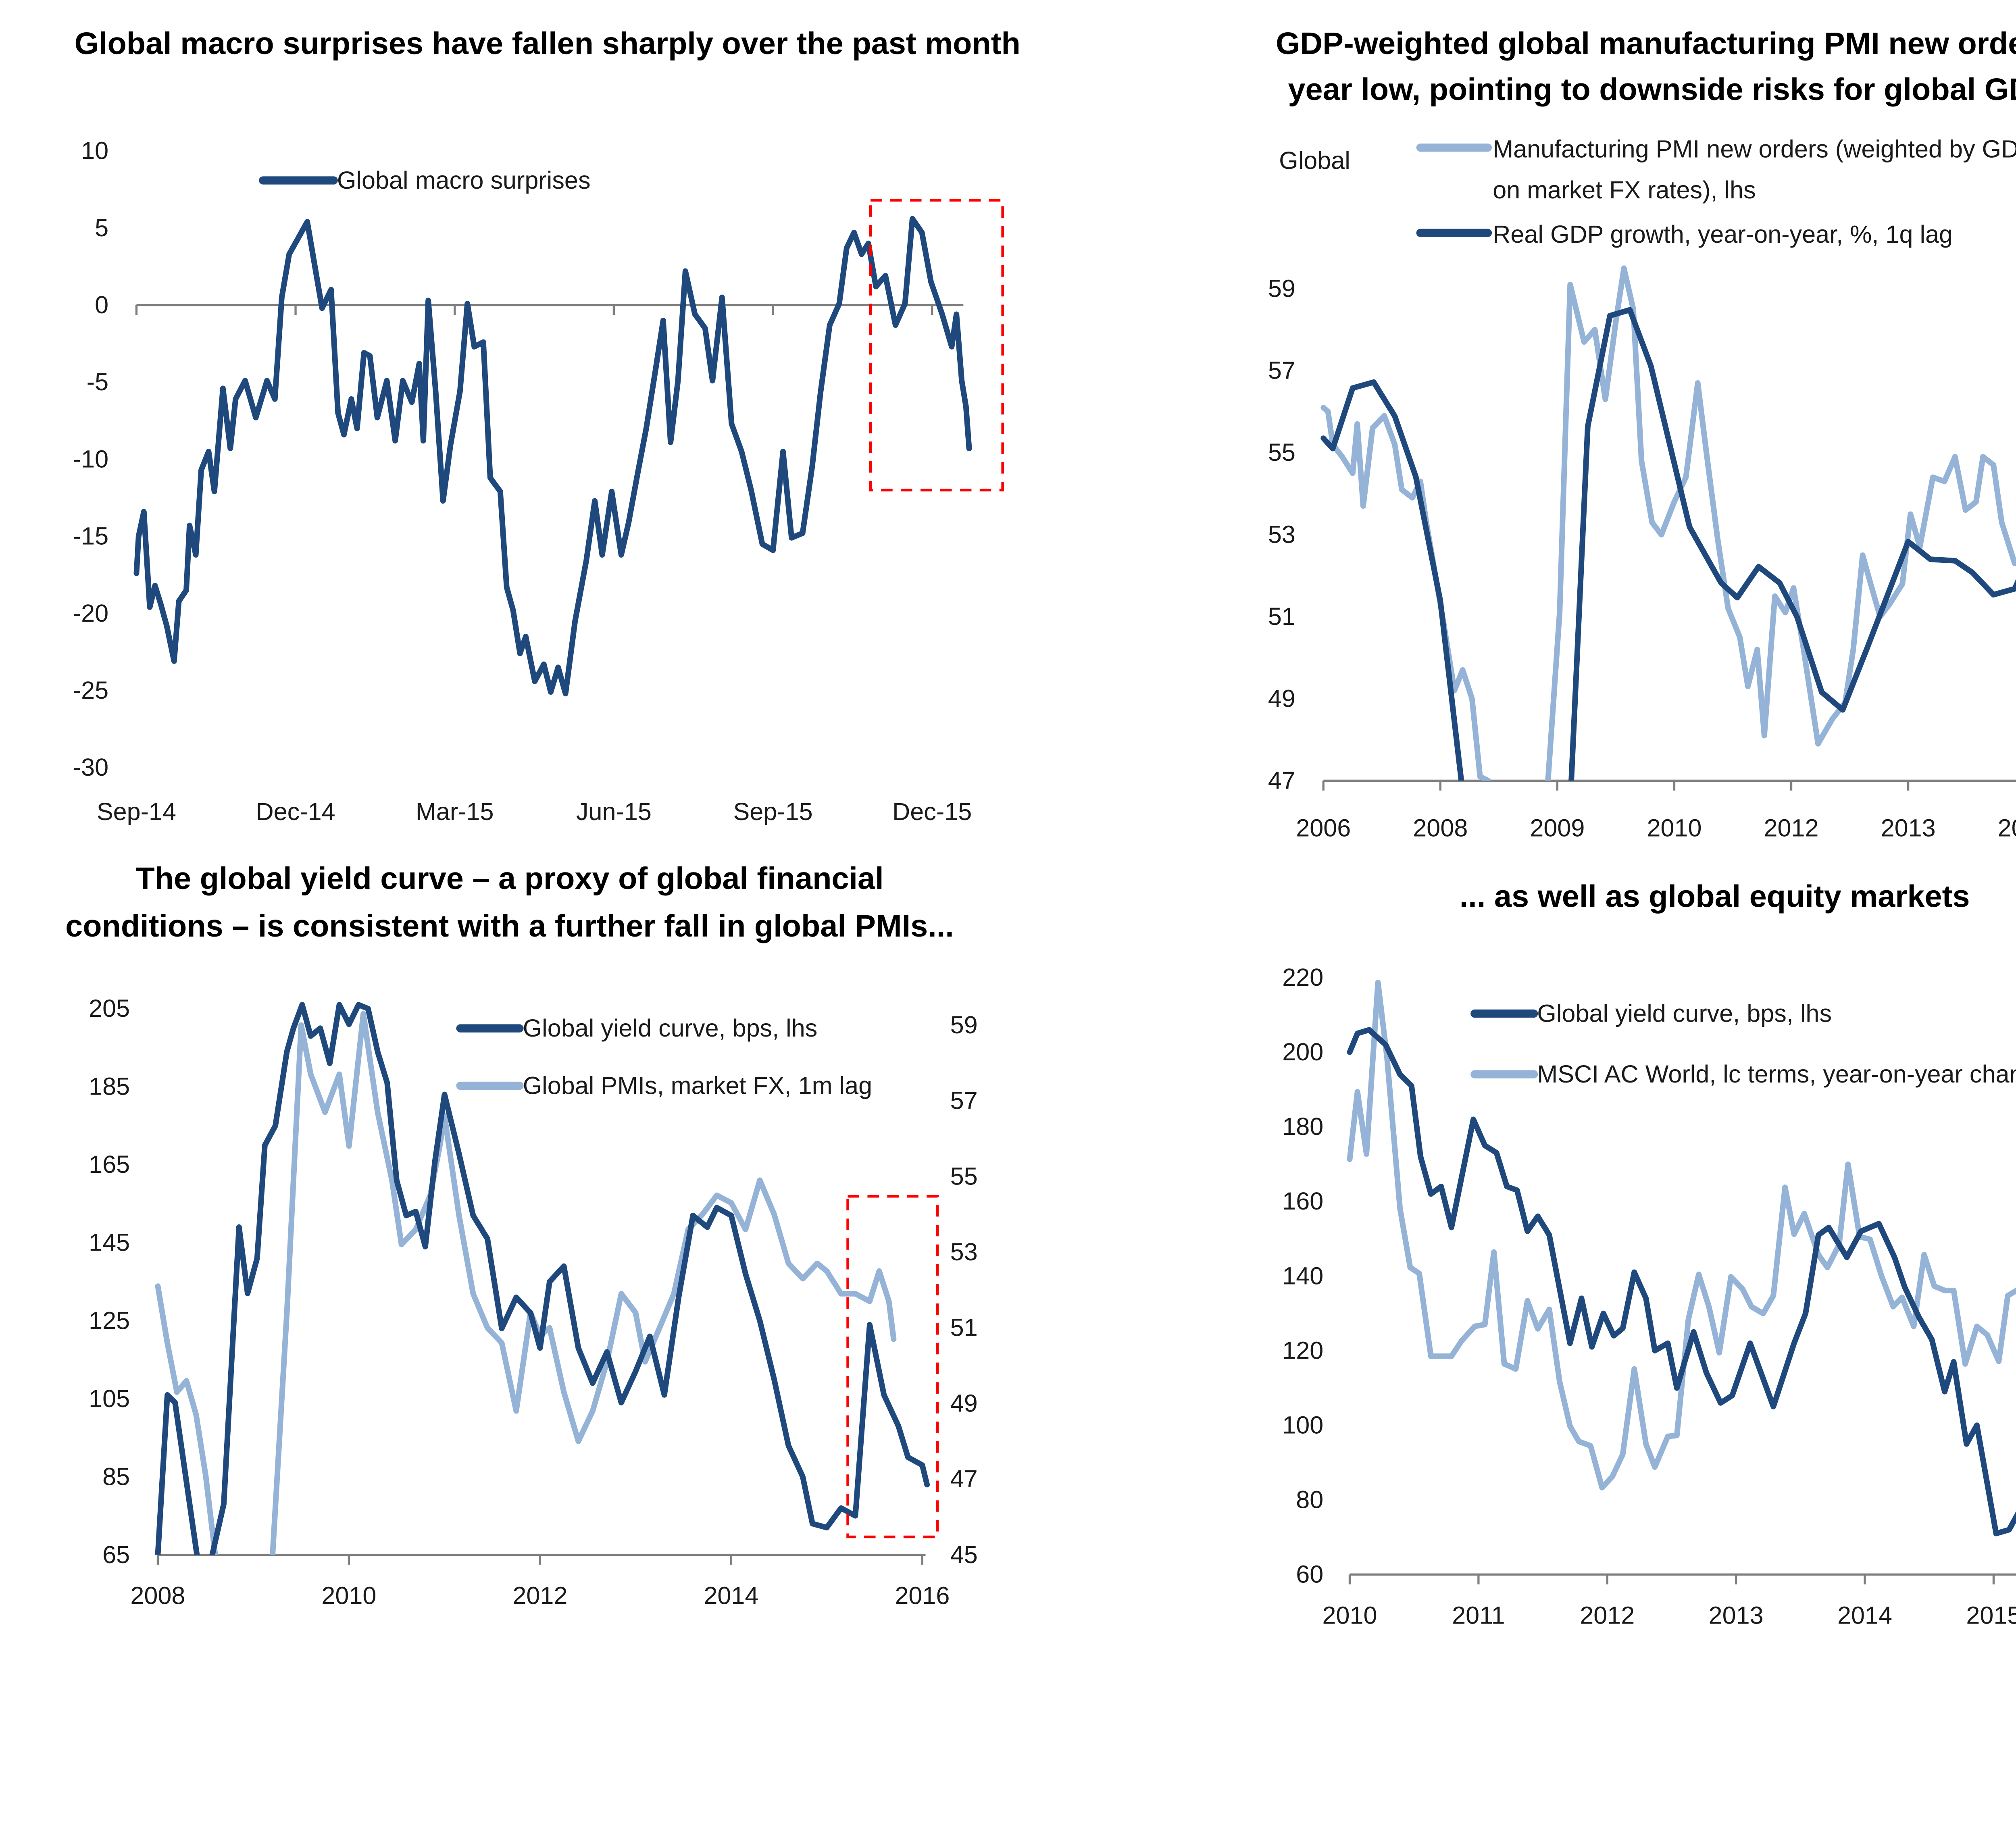  I want to click on x-tick-label: 2011, so click(1478, 1615).